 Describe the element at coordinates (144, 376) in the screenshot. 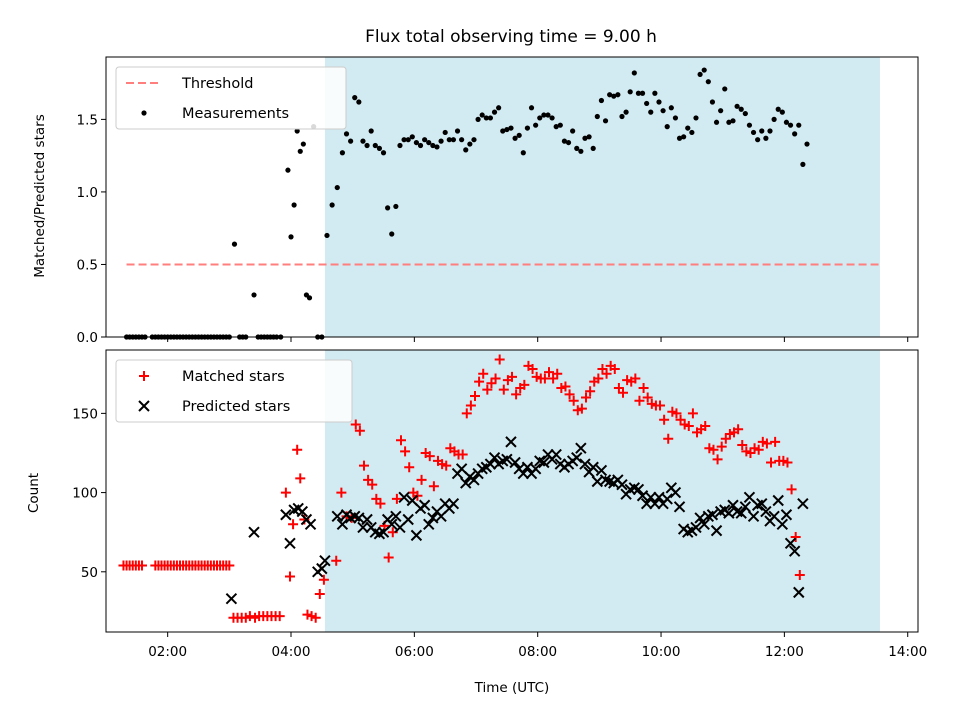

I see `legend-plus-swatch` at that location.